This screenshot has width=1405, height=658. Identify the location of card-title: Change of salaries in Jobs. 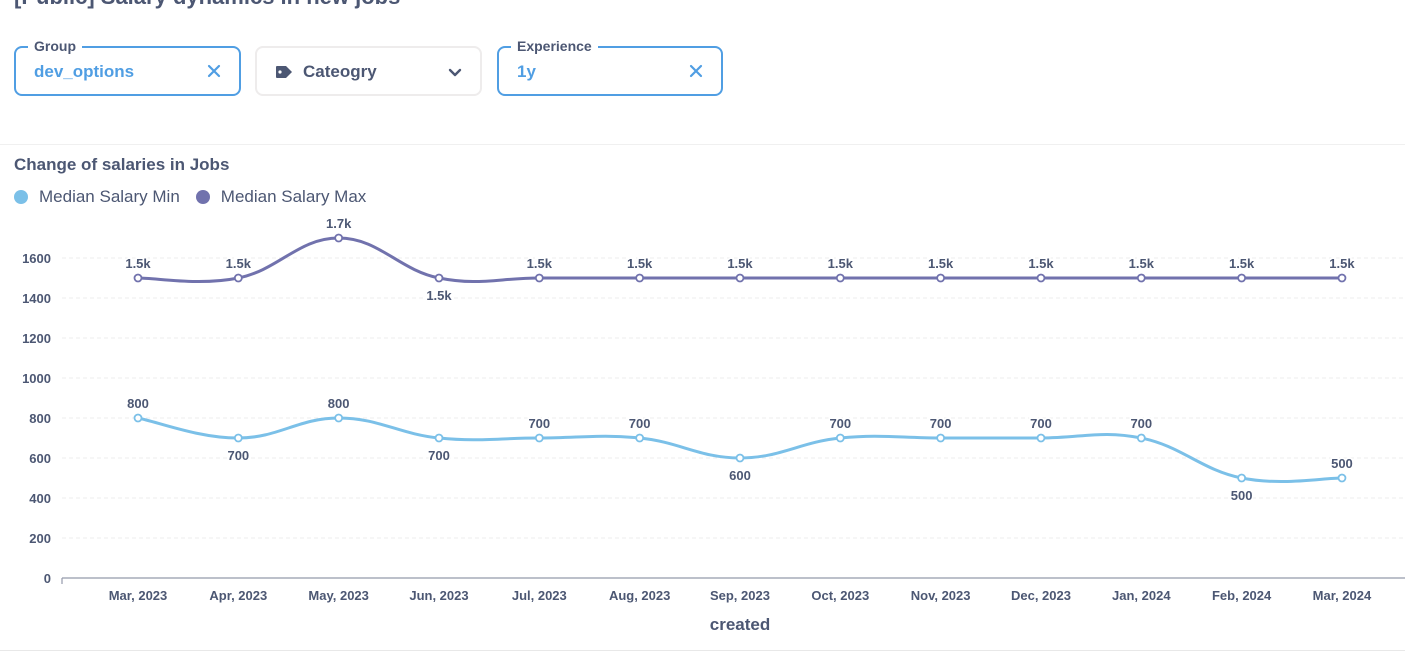
(122, 164).